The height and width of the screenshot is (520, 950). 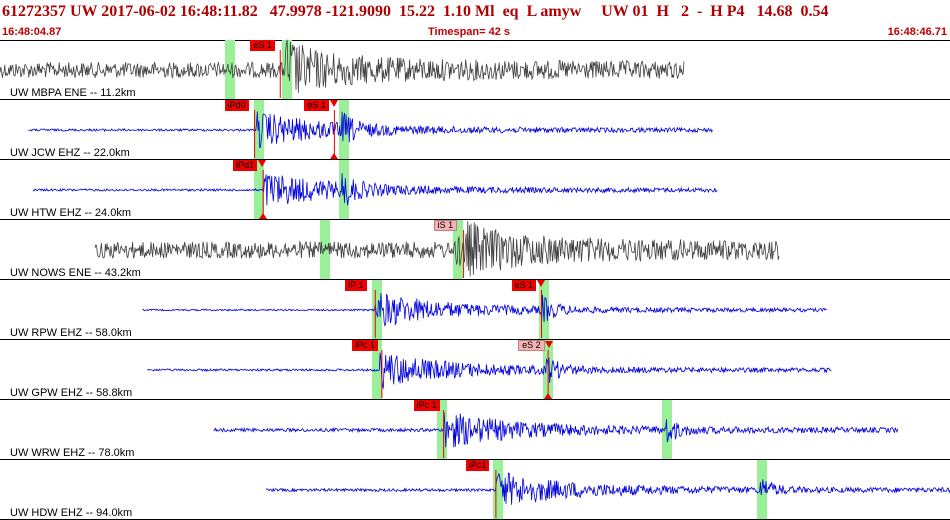 I want to click on station-panel: iPd1 UW HTW EHZ -- 24.0km, so click(x=475, y=190).